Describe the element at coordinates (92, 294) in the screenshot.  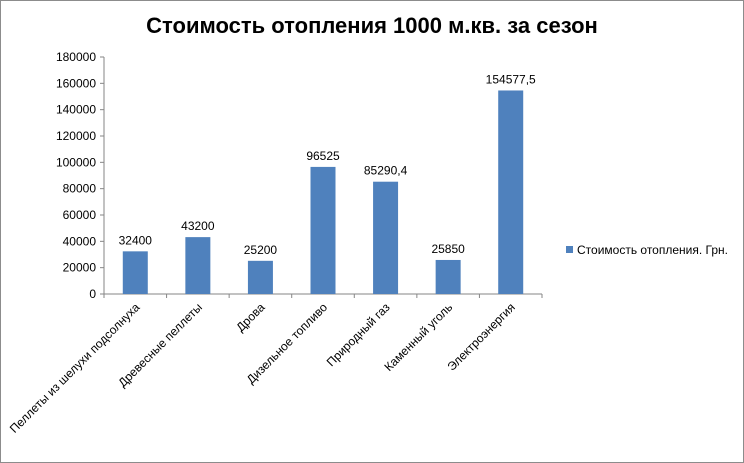
I see `y-tick-label: 0` at that location.